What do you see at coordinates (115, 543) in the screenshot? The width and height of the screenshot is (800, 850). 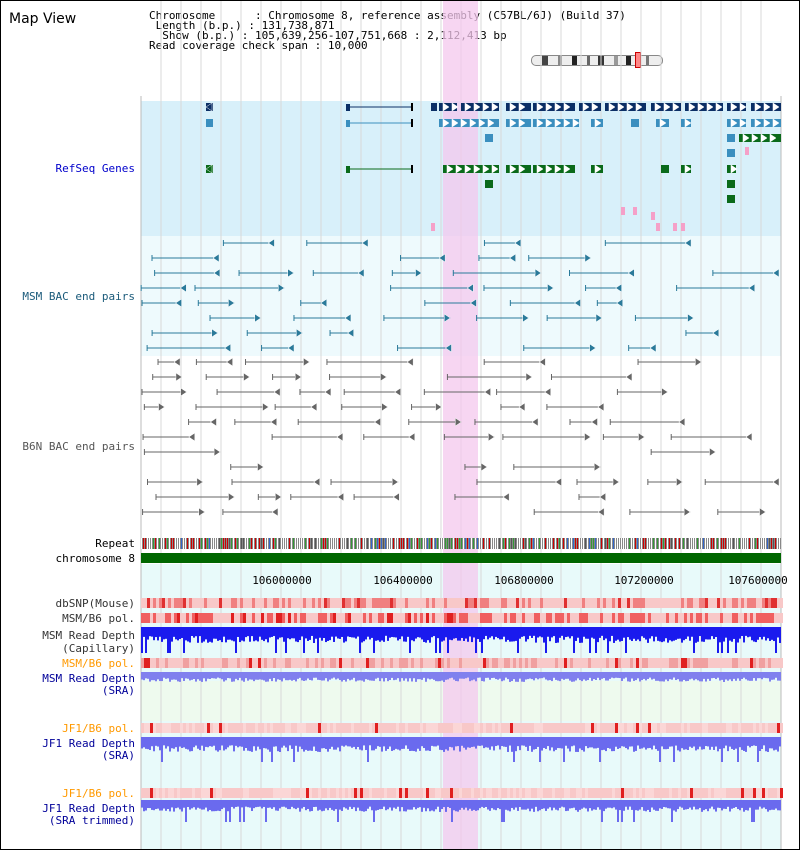 I see `repeat-label: Repeat` at bounding box center [115, 543].